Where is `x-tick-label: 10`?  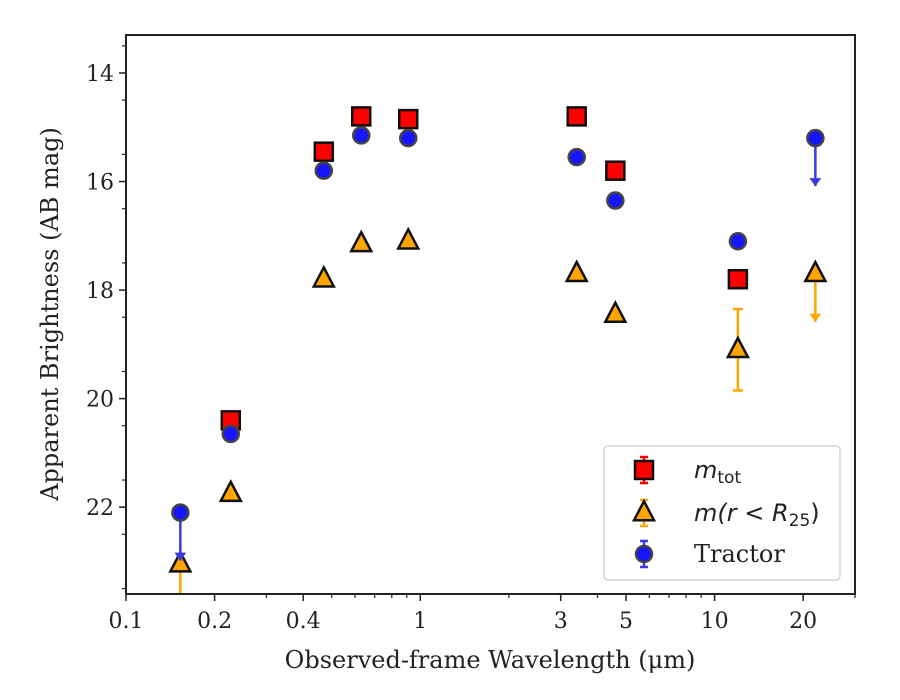
x-tick-label: 10 is located at coordinates (715, 621).